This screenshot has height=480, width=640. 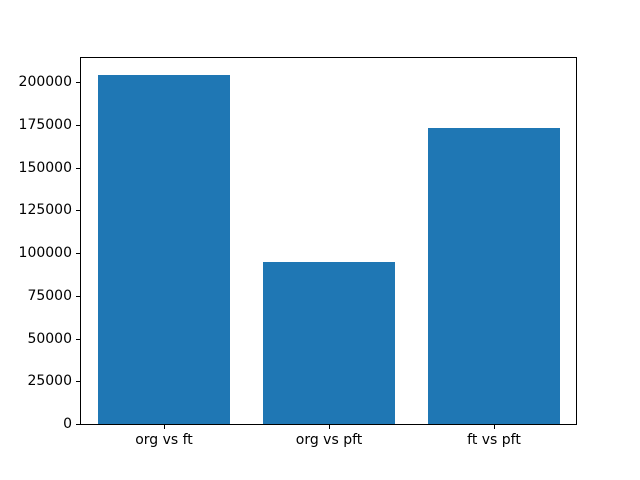 What do you see at coordinates (45, 253) in the screenshot?
I see `y-tick-label: 100000` at bounding box center [45, 253].